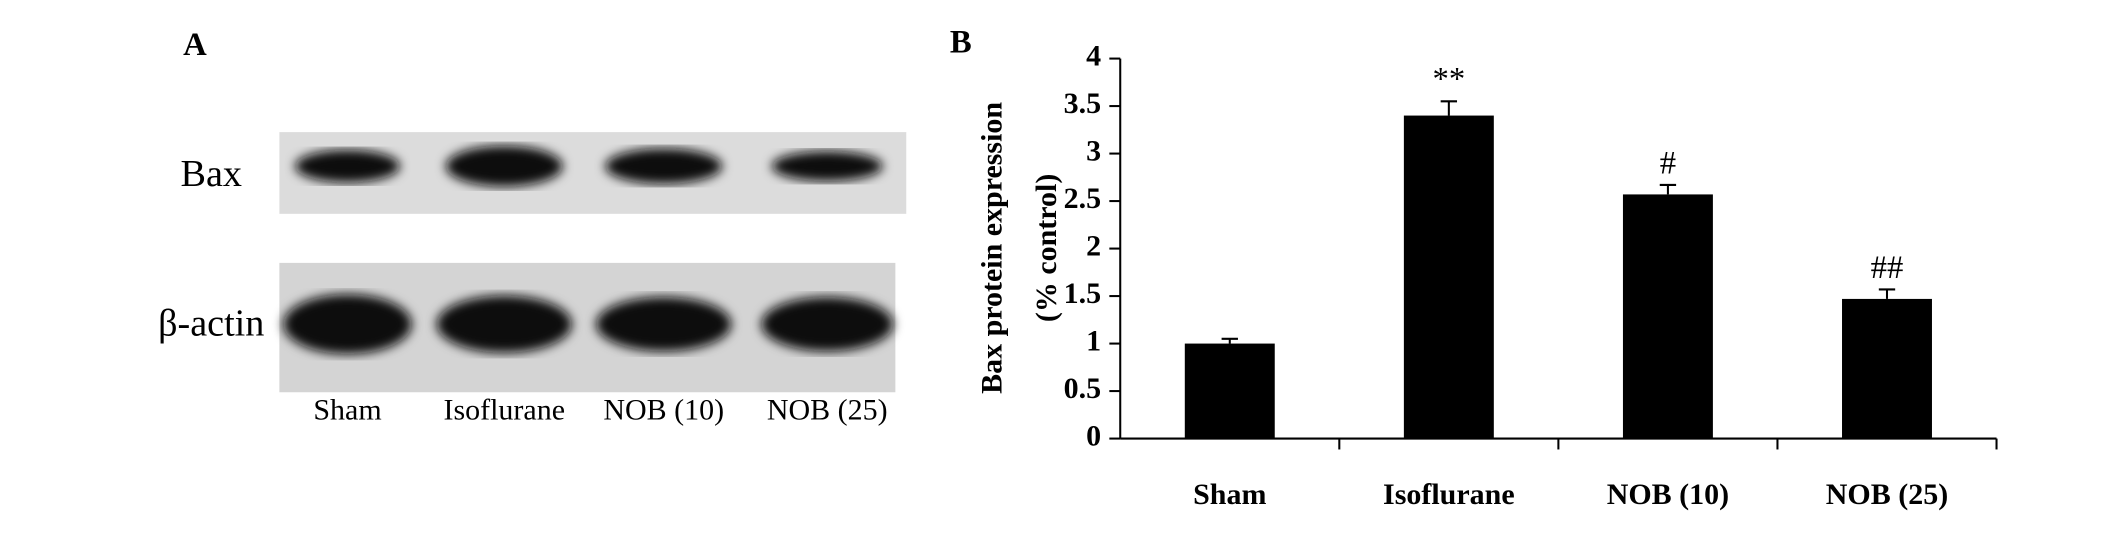 The width and height of the screenshot is (2126, 538). What do you see at coordinates (992, 248) in the screenshot?
I see `y-axis-label: Bax protein expression` at bounding box center [992, 248].